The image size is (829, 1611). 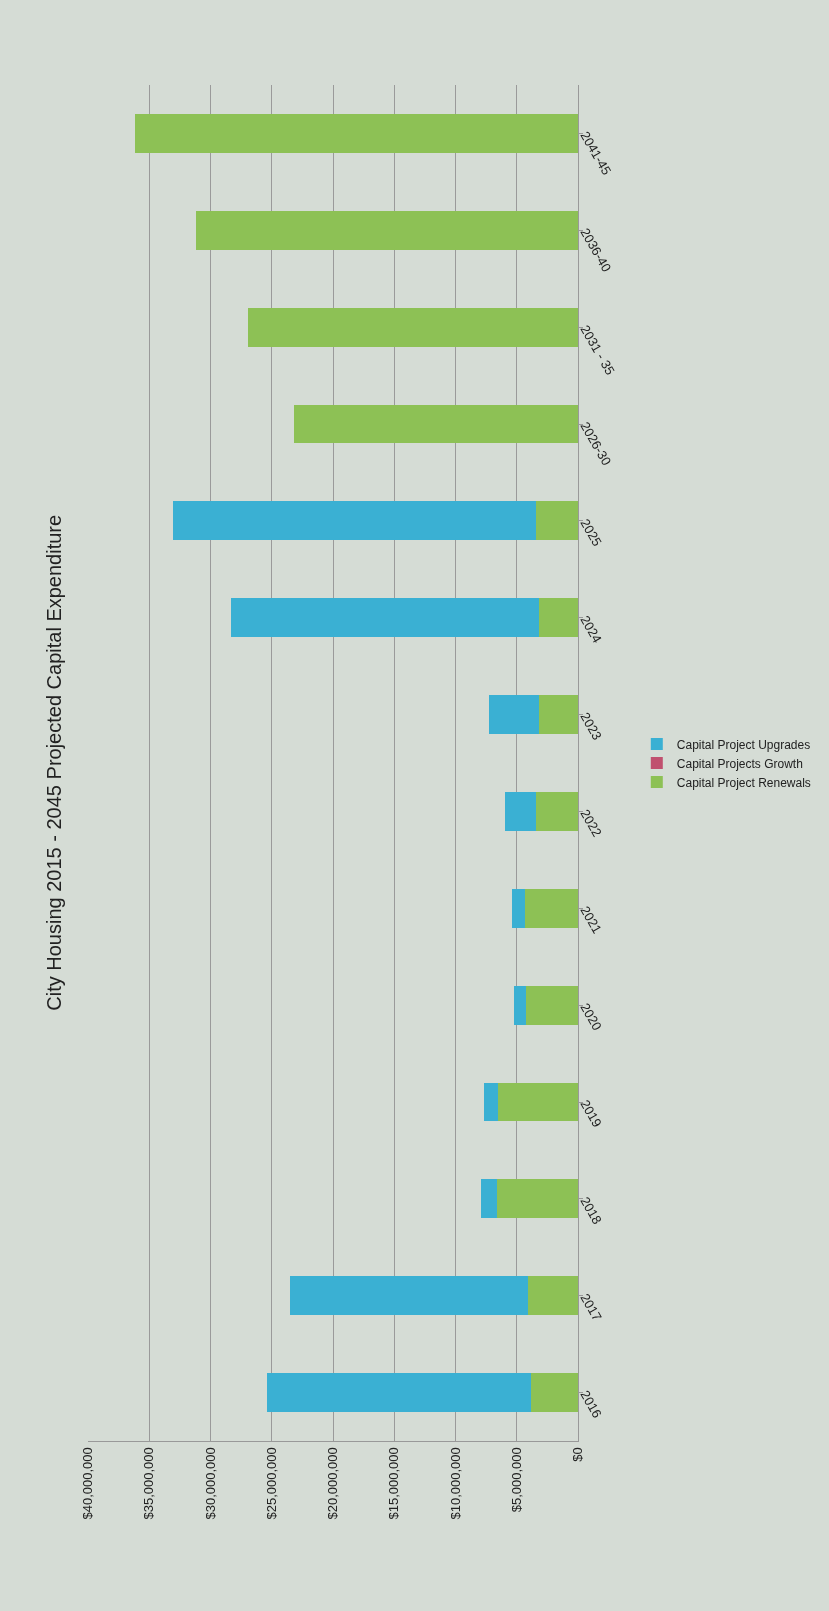 I want to click on x-tick-label: $0, so click(x=578, y=1454).